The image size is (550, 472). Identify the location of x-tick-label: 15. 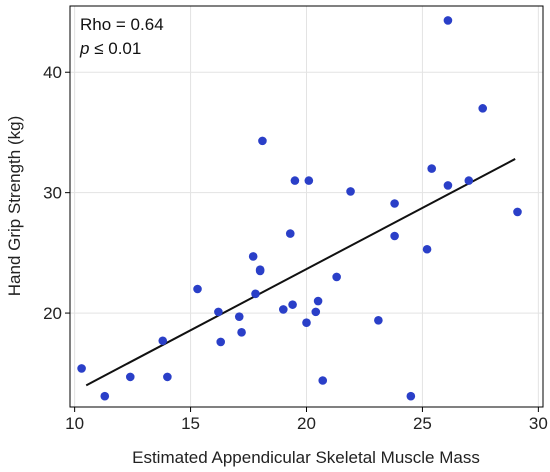
(190, 423).